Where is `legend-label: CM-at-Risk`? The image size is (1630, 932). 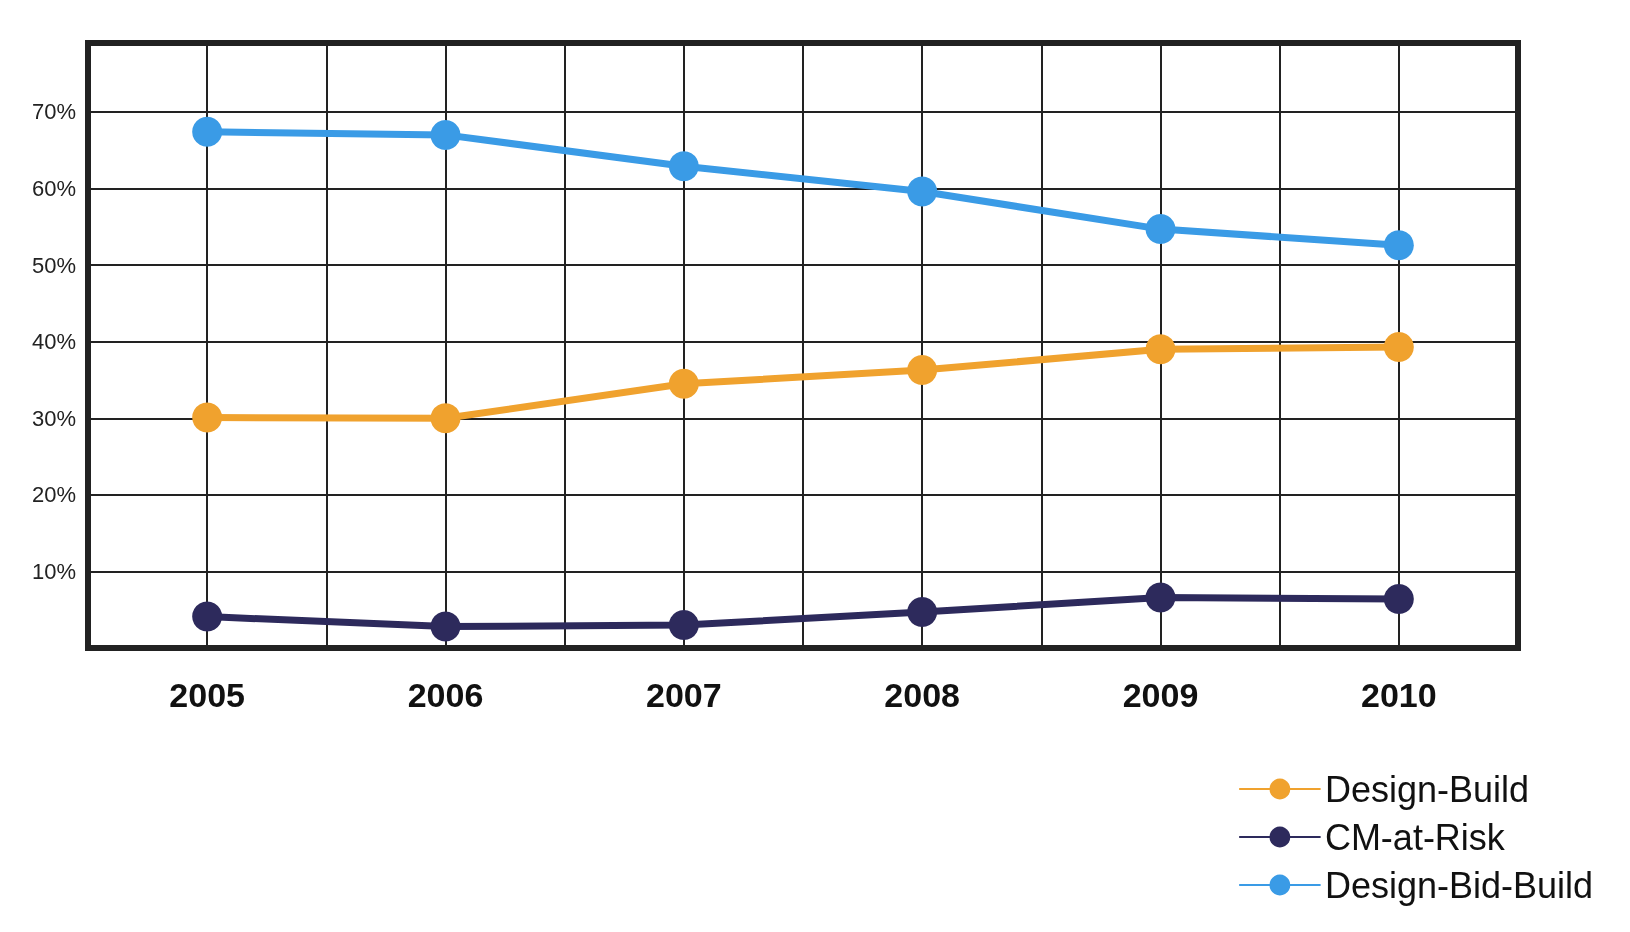 legend-label: CM-at-Risk is located at coordinates (1415, 837).